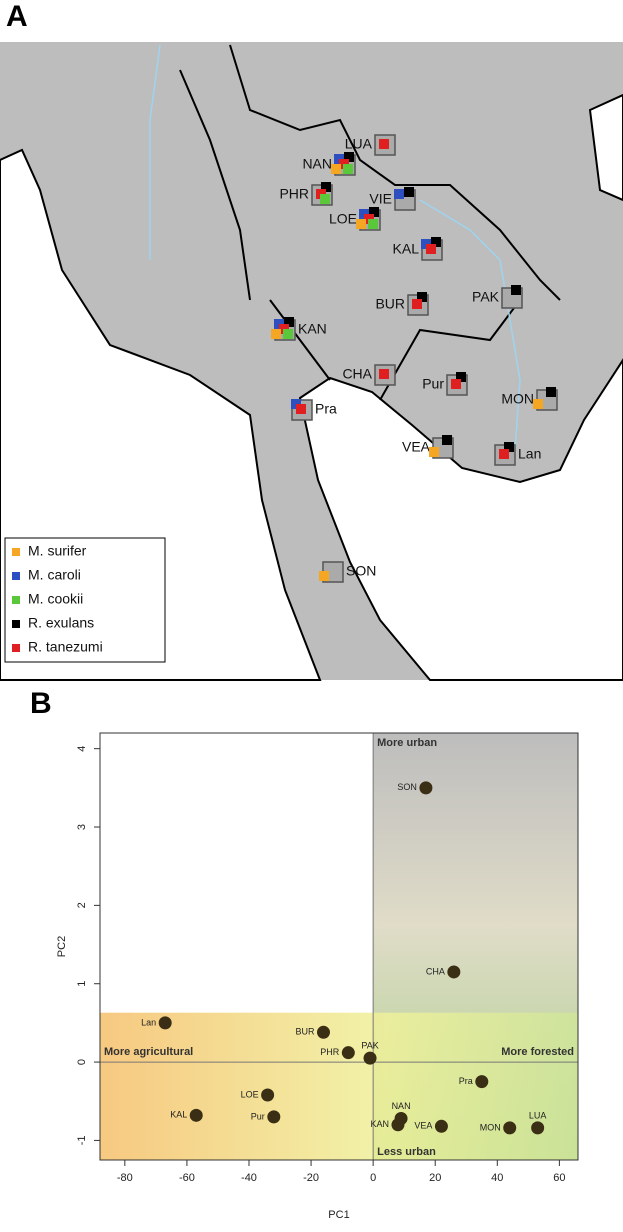 The width and height of the screenshot is (623, 1232). I want to click on y-tick-label: -1, so click(82, 1141).